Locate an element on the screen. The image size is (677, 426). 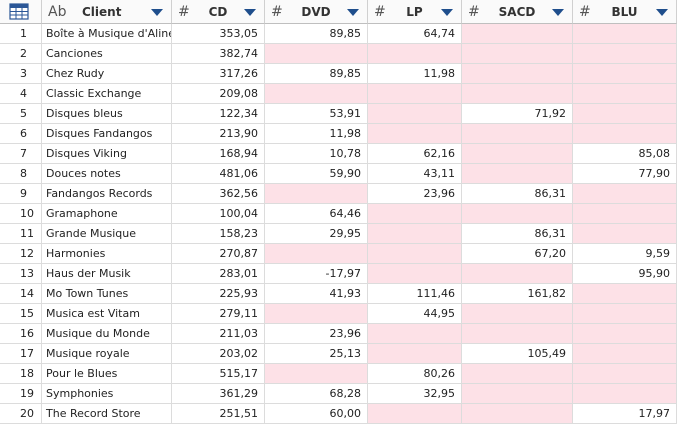
value-cell: 353,05 is located at coordinates (218, 34).